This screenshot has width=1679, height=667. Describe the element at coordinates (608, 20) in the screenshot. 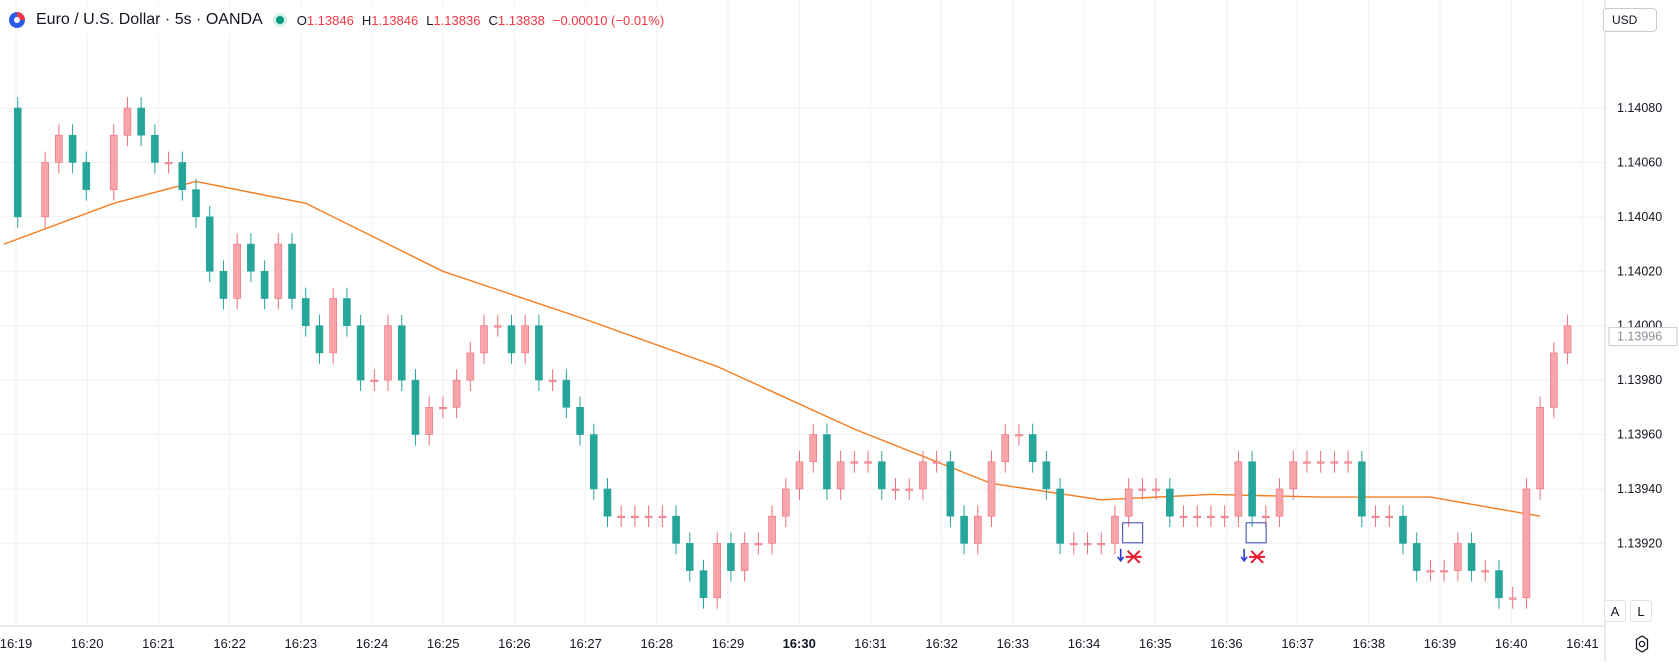

I see `price-change: −0.00010 (−0.01%)` at that location.